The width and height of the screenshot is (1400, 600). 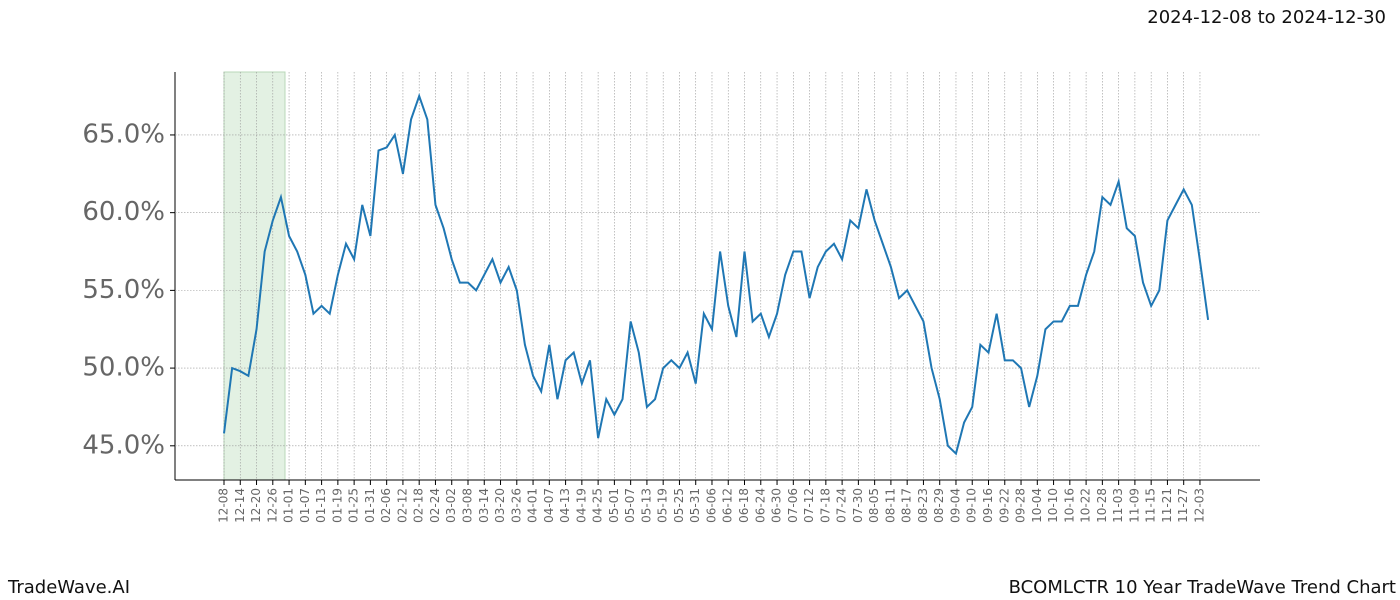 I want to click on x-tick-label: 04-07, so click(x=549, y=505).